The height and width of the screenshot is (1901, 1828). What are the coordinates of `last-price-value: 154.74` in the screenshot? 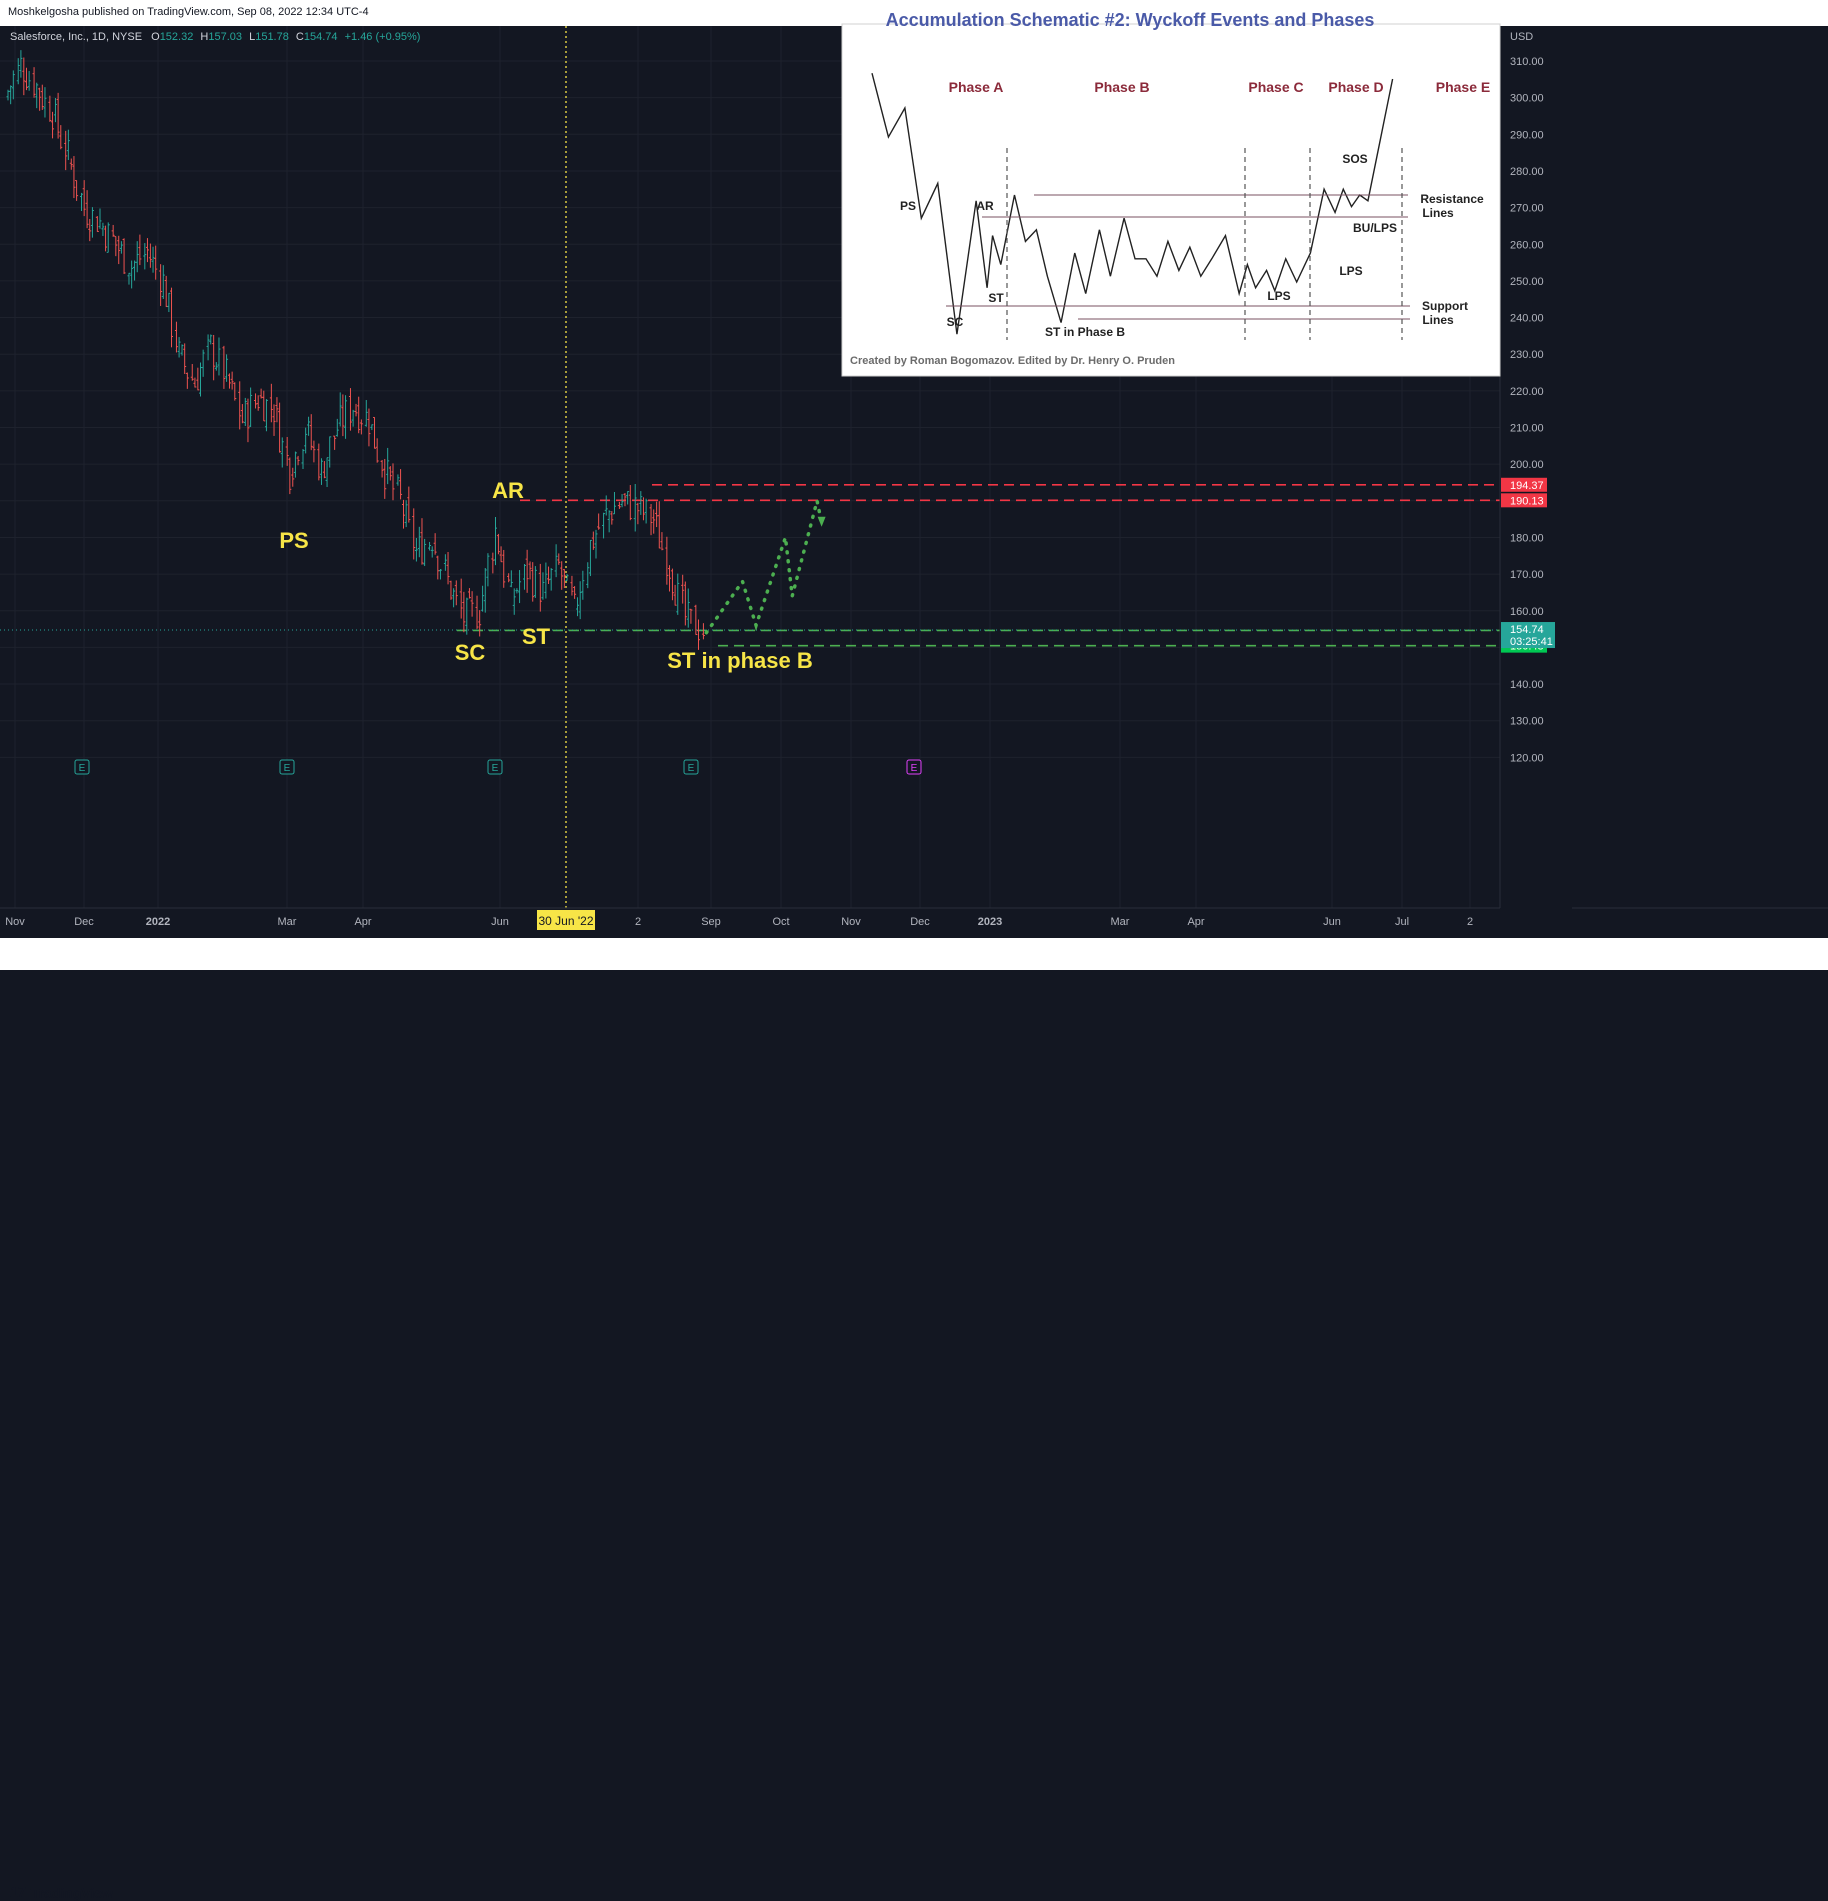 It's located at (1527, 630).